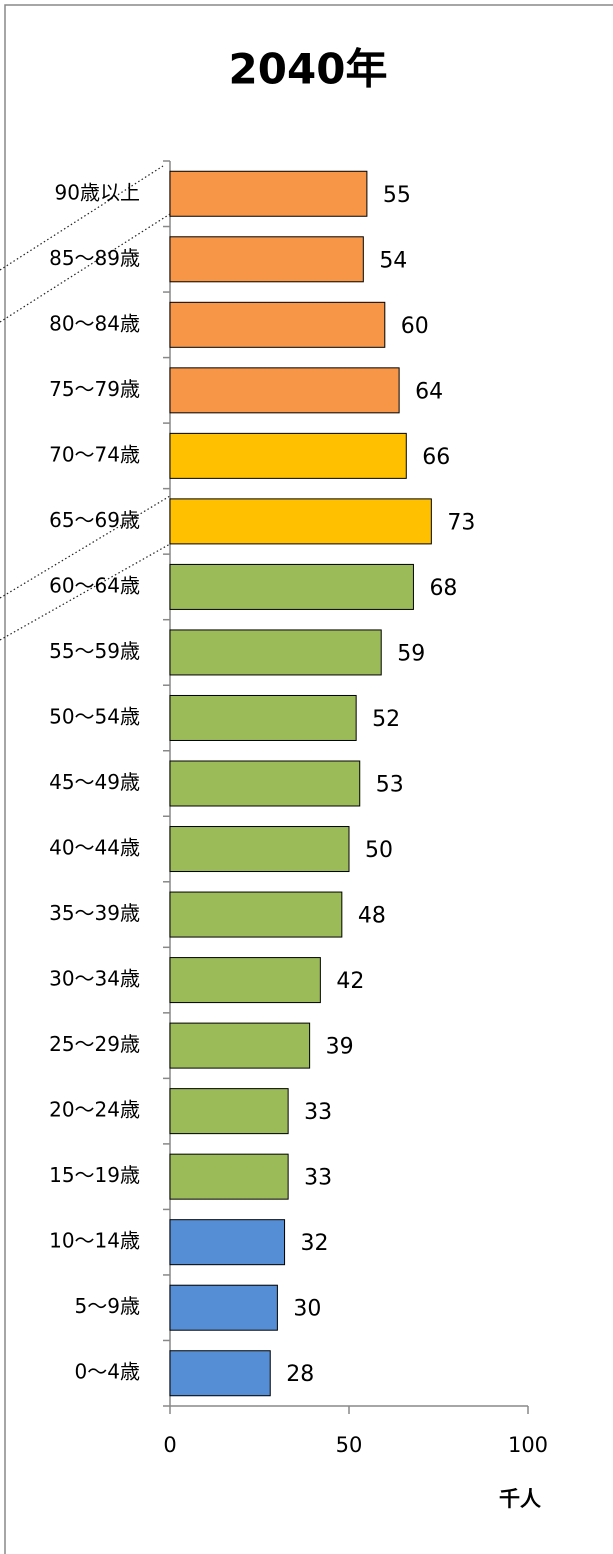  What do you see at coordinates (94, 979) in the screenshot?
I see `y-tick-label: 30～34歳` at bounding box center [94, 979].